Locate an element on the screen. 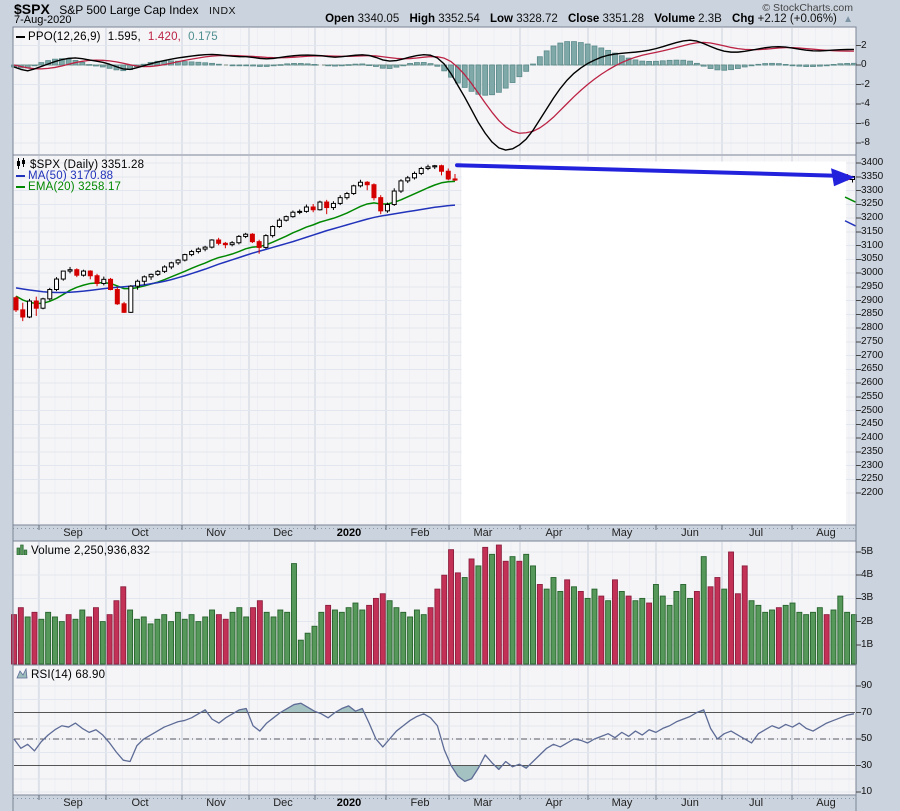 The image size is (900, 811). low-label: Low is located at coordinates (501, 19).